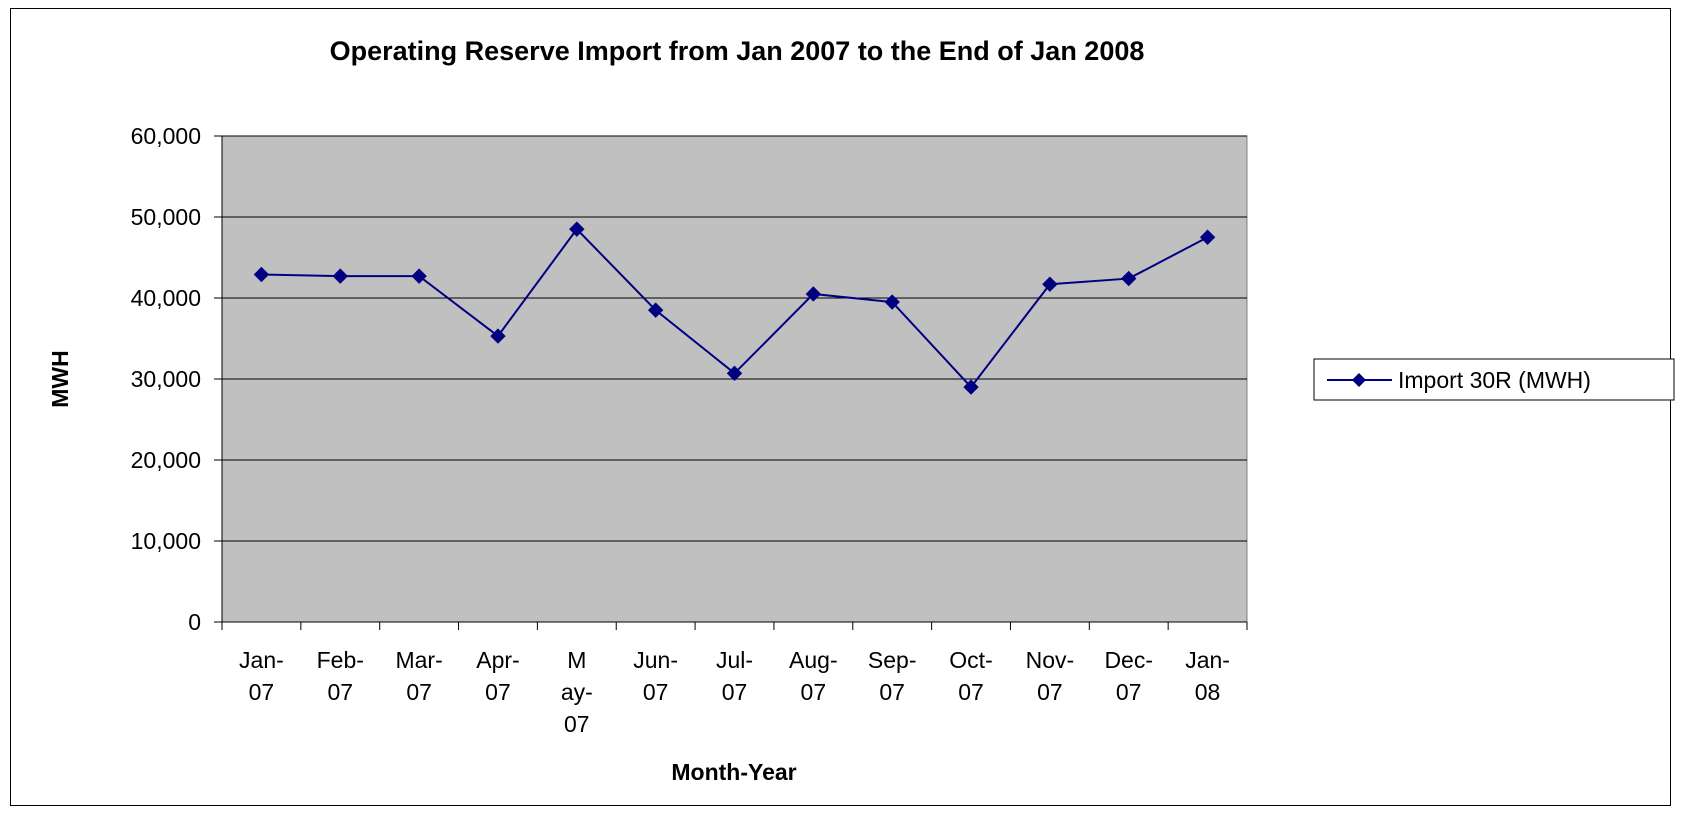  I want to click on x-tick-label: Nov-07, so click(1050, 676).